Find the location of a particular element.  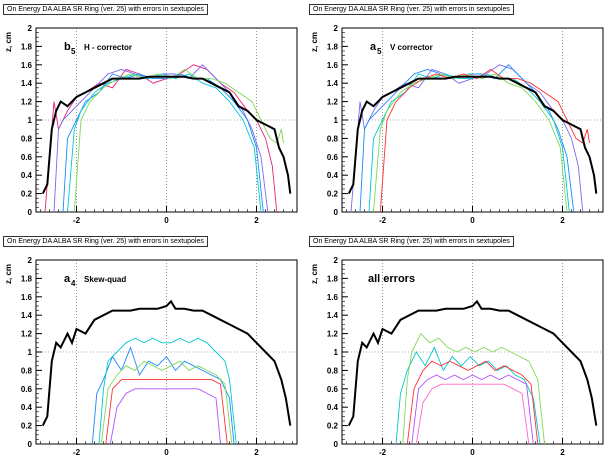

annotation-symbol: b is located at coordinates (67, 47).